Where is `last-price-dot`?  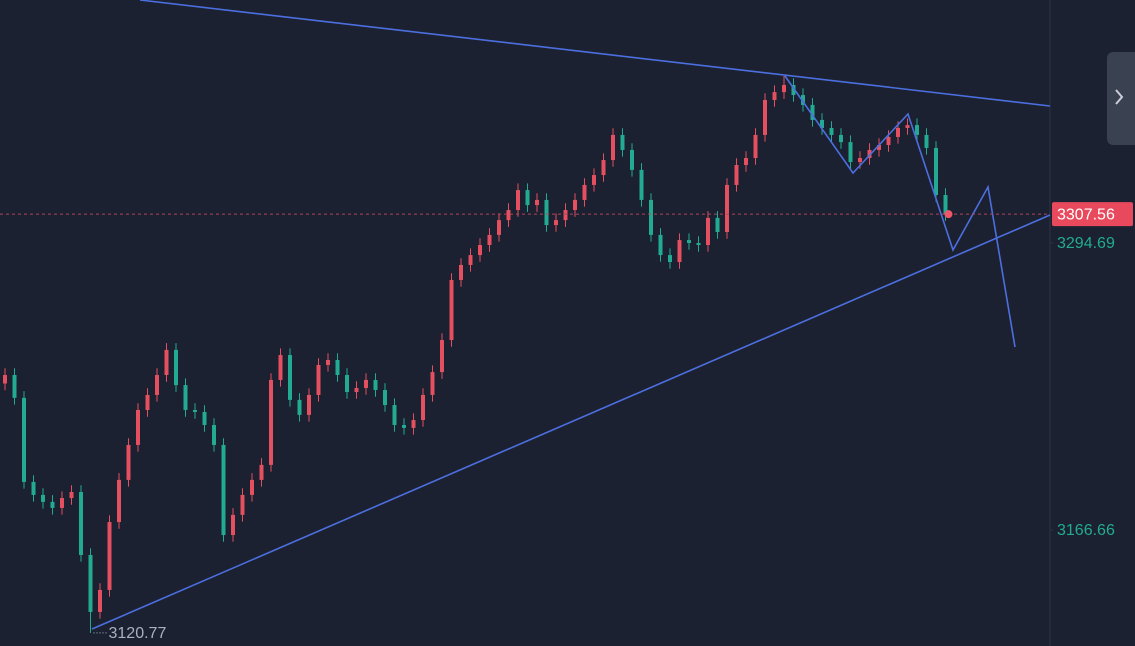 last-price-dot is located at coordinates (948, 214).